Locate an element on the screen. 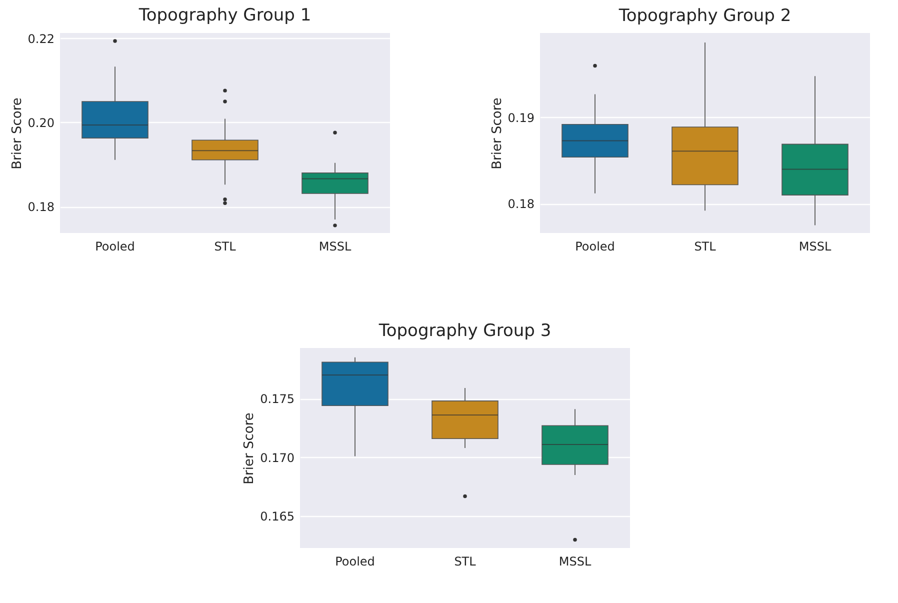 The height and width of the screenshot is (603, 898). y-tick-label: 0.19 is located at coordinates (521, 117).